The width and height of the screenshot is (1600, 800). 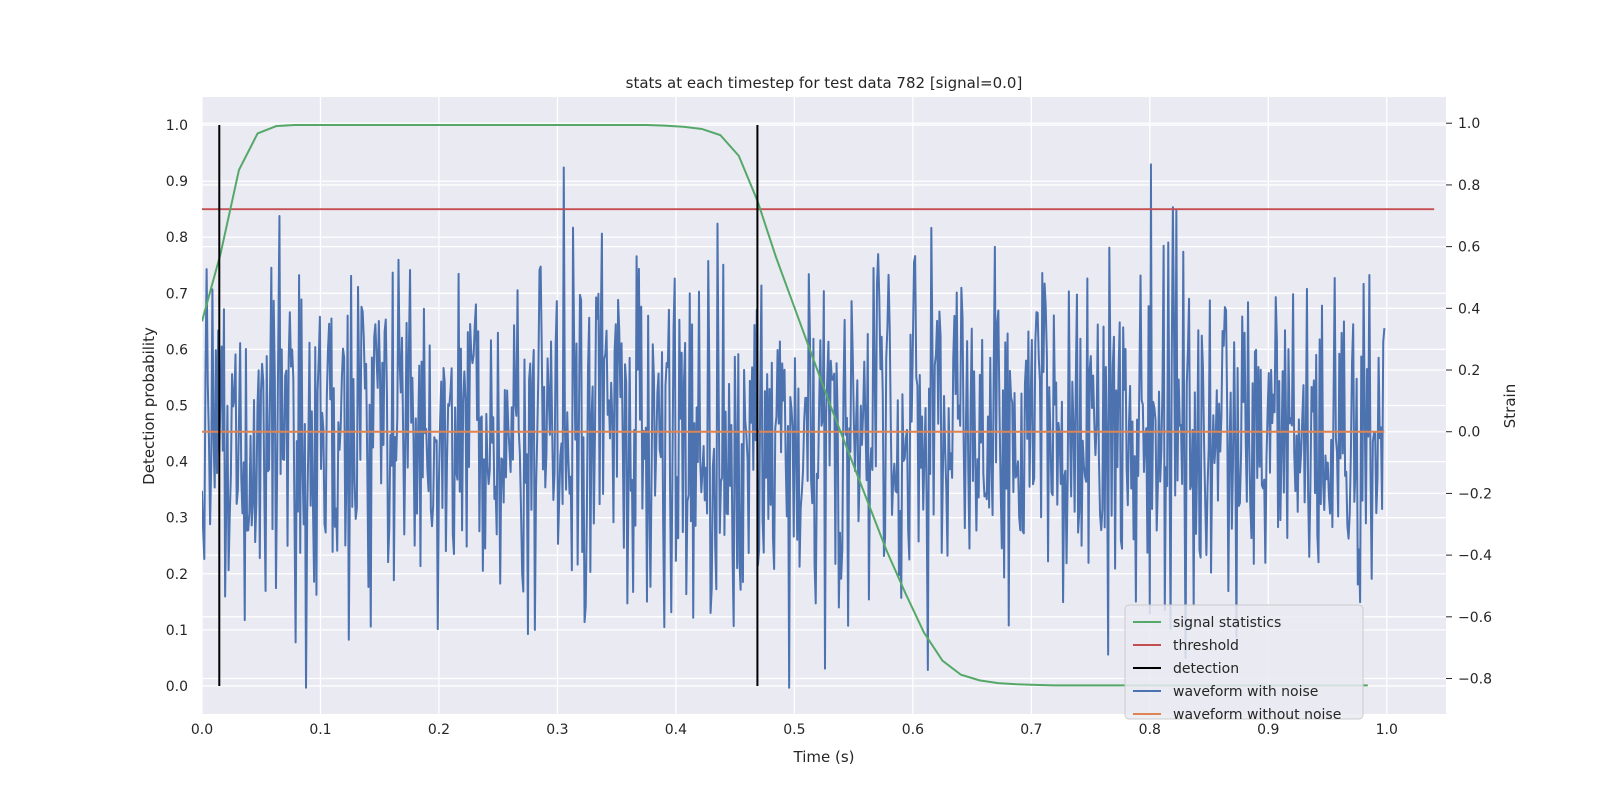 What do you see at coordinates (824, 757) in the screenshot?
I see `x-axis-label: Time (s)` at bounding box center [824, 757].